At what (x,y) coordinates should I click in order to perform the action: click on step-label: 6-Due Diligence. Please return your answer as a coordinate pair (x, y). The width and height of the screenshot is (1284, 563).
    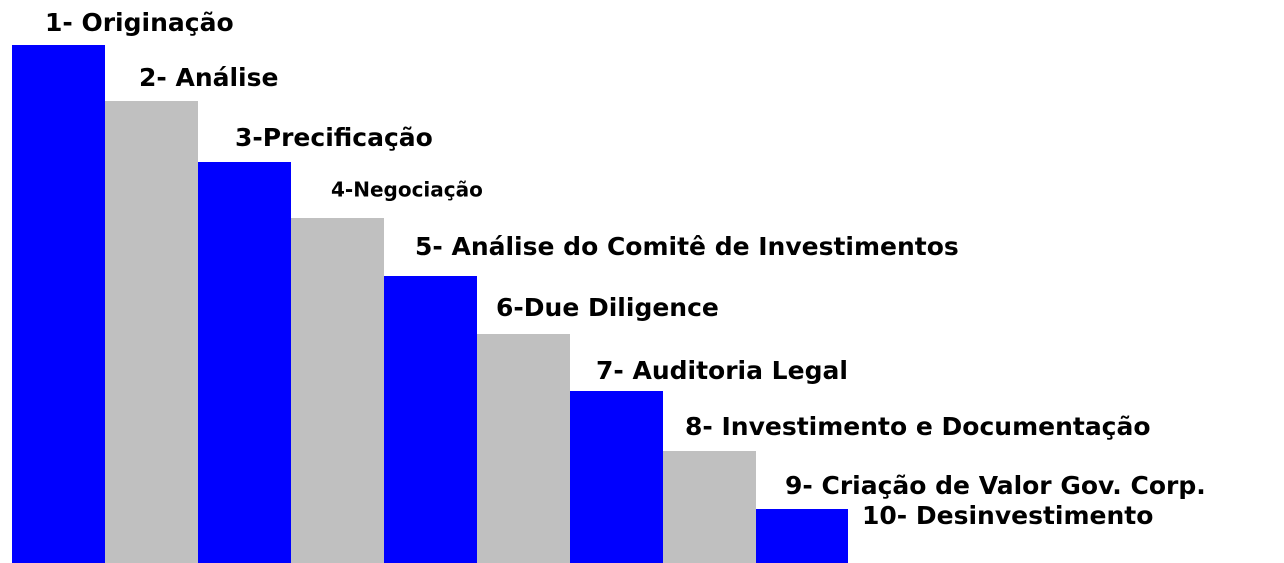
    Looking at the image, I should click on (607, 307).